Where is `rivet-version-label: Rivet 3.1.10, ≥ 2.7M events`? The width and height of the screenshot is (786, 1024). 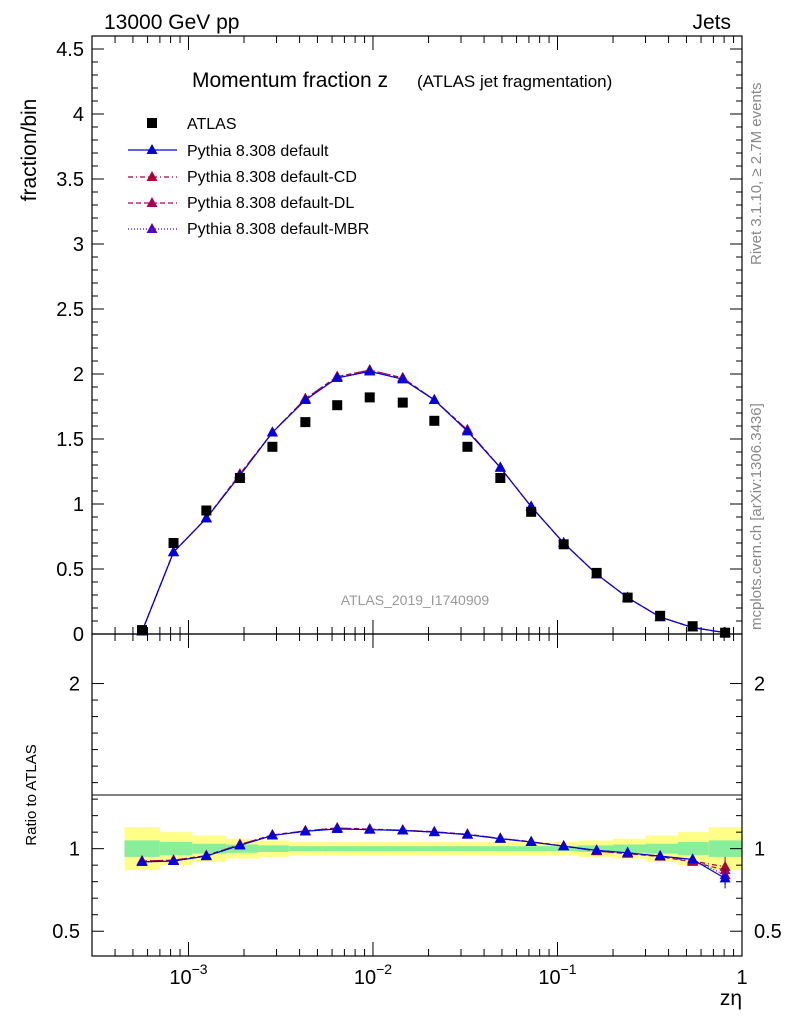
rivet-version-label: Rivet 3.1.10, ≥ 2.7M events is located at coordinates (756, 174).